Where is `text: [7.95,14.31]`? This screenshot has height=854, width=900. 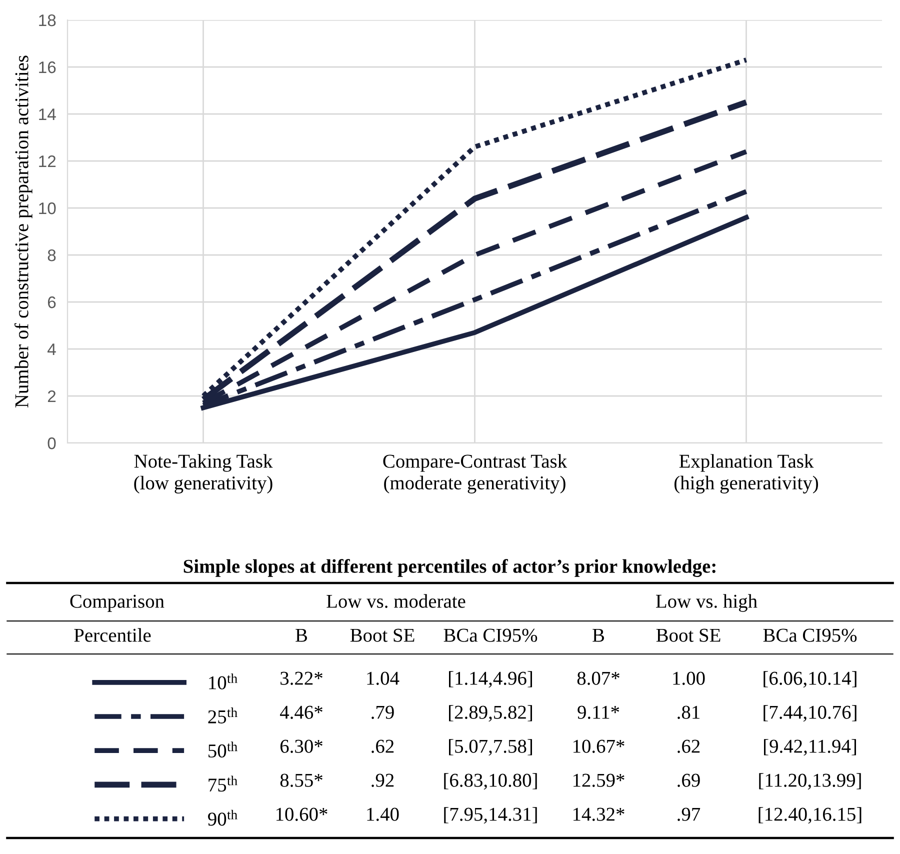
text: [7.95,14.31] is located at coordinates (490, 815).